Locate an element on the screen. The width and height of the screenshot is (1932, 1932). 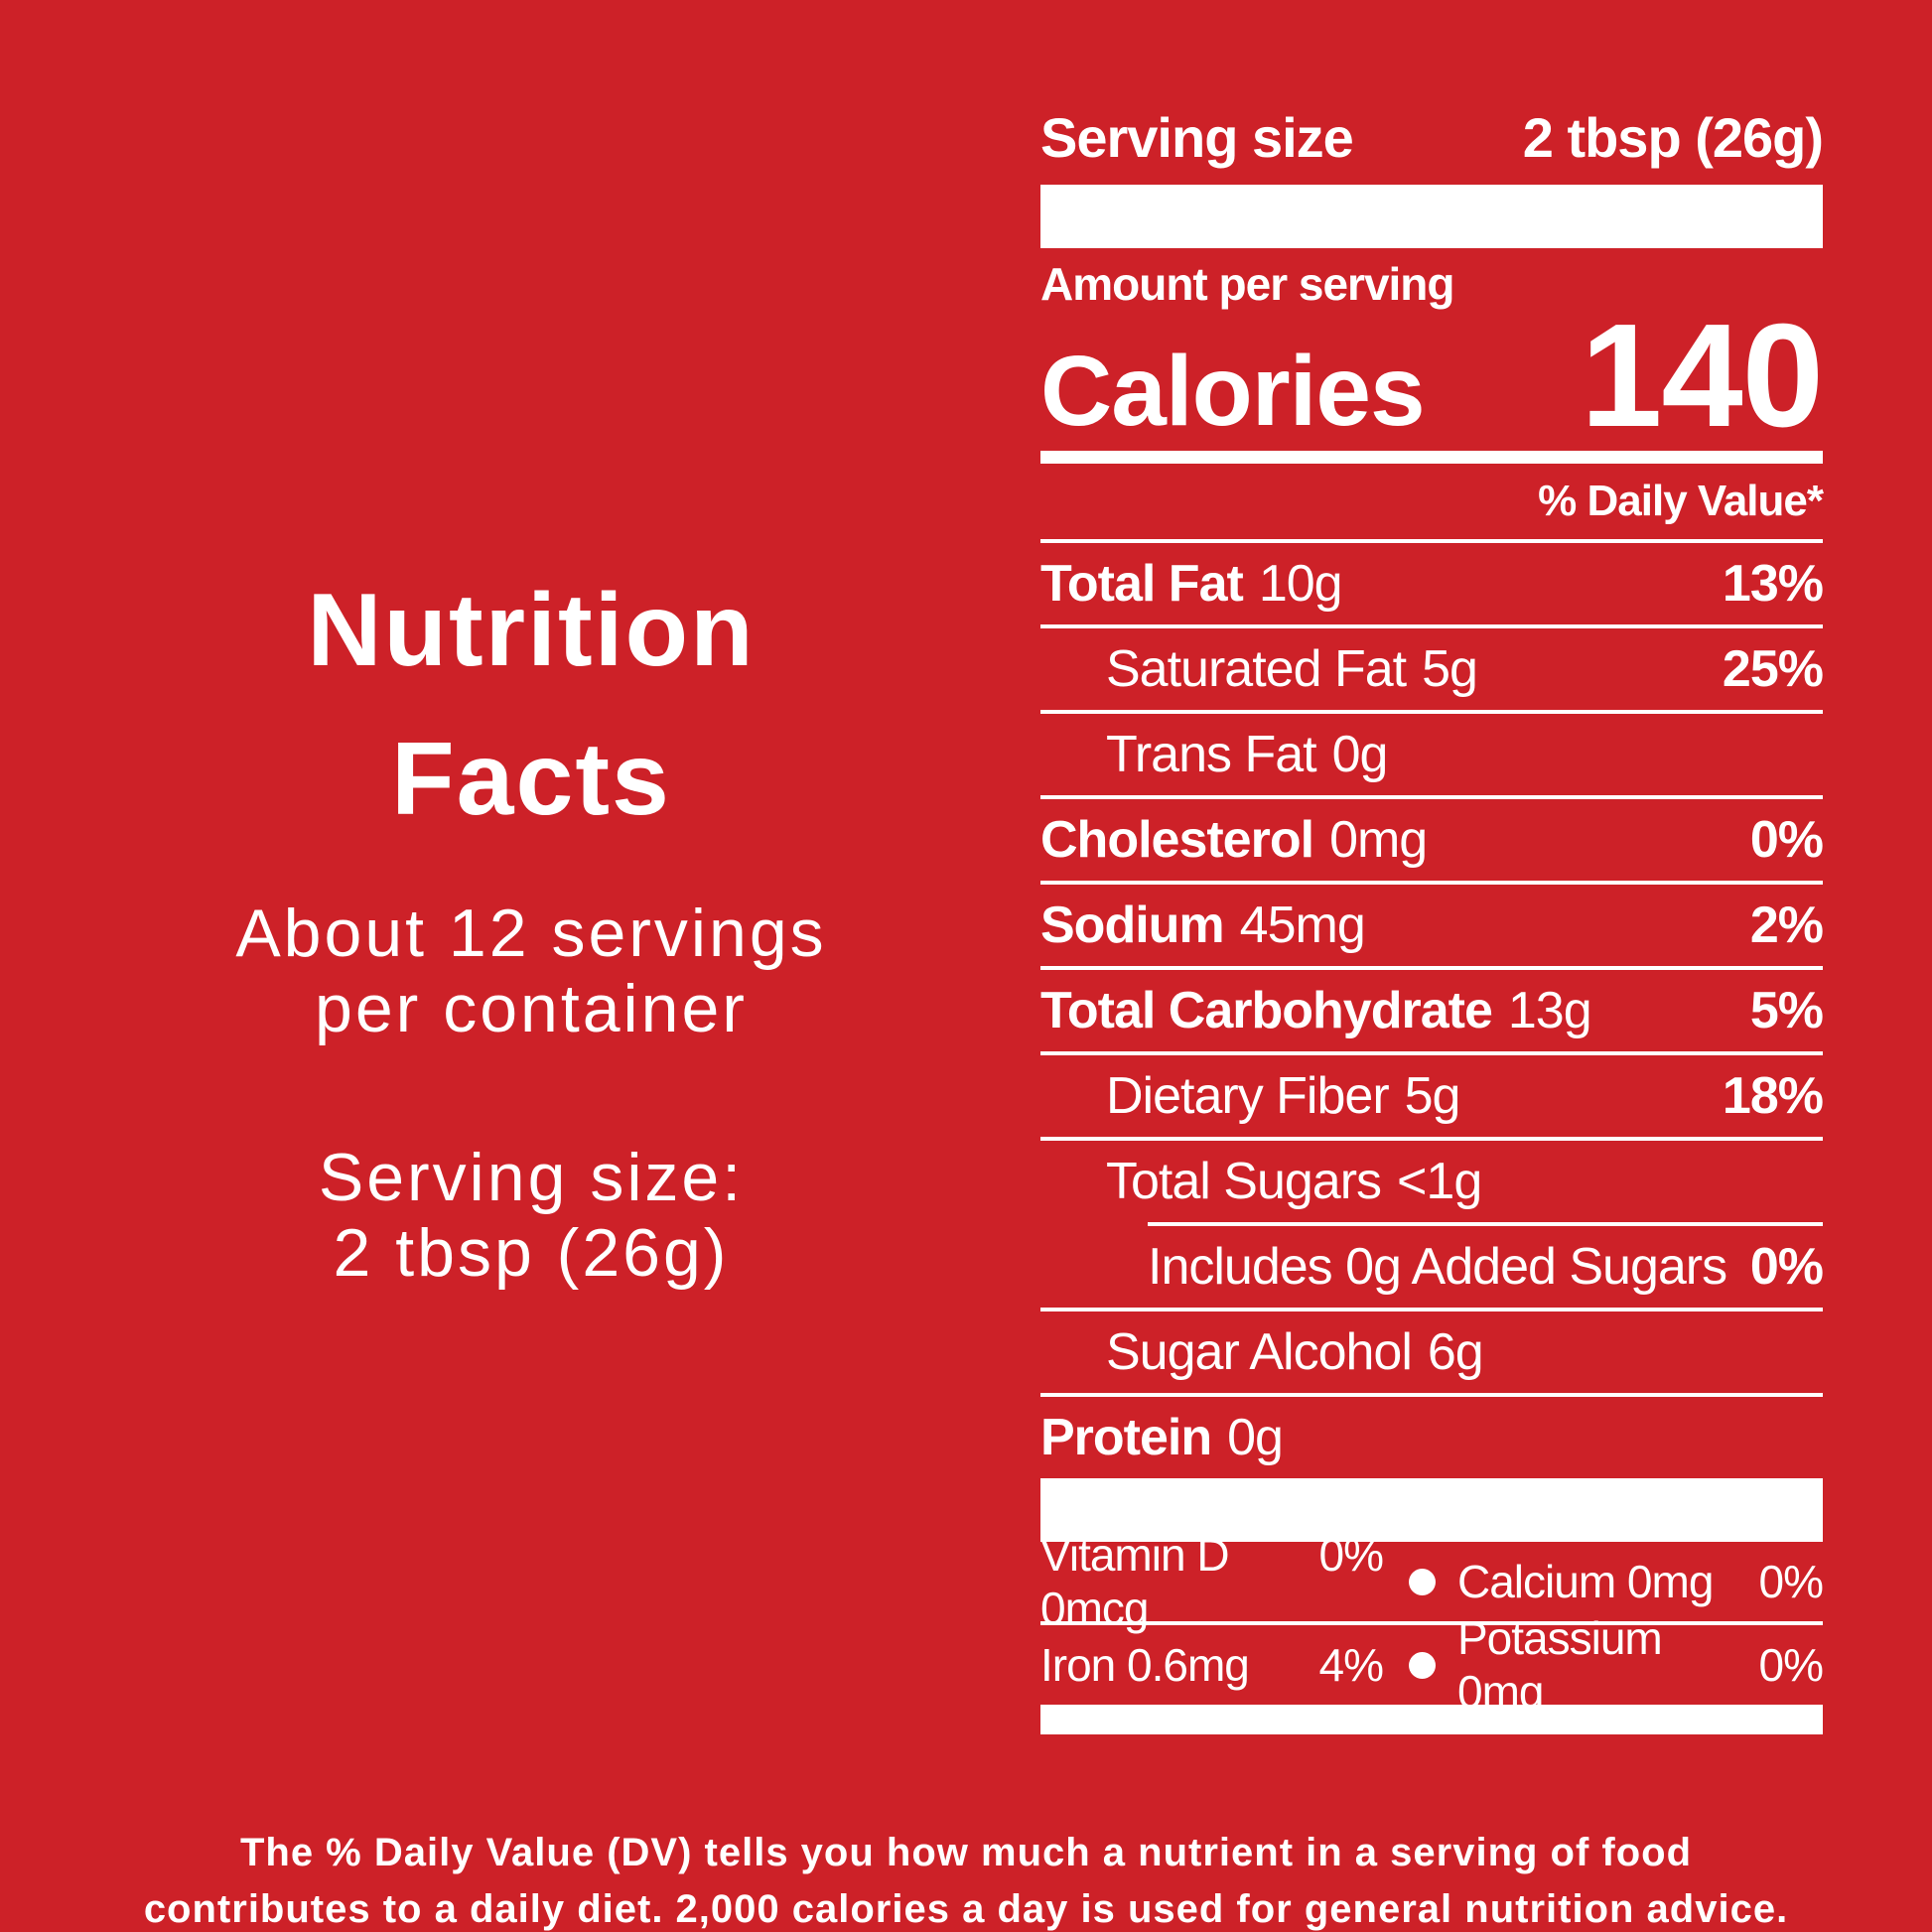
nutrient-row-dietary-fiber: Dietary Fiber 5g 18% is located at coordinates (1432, 1096).